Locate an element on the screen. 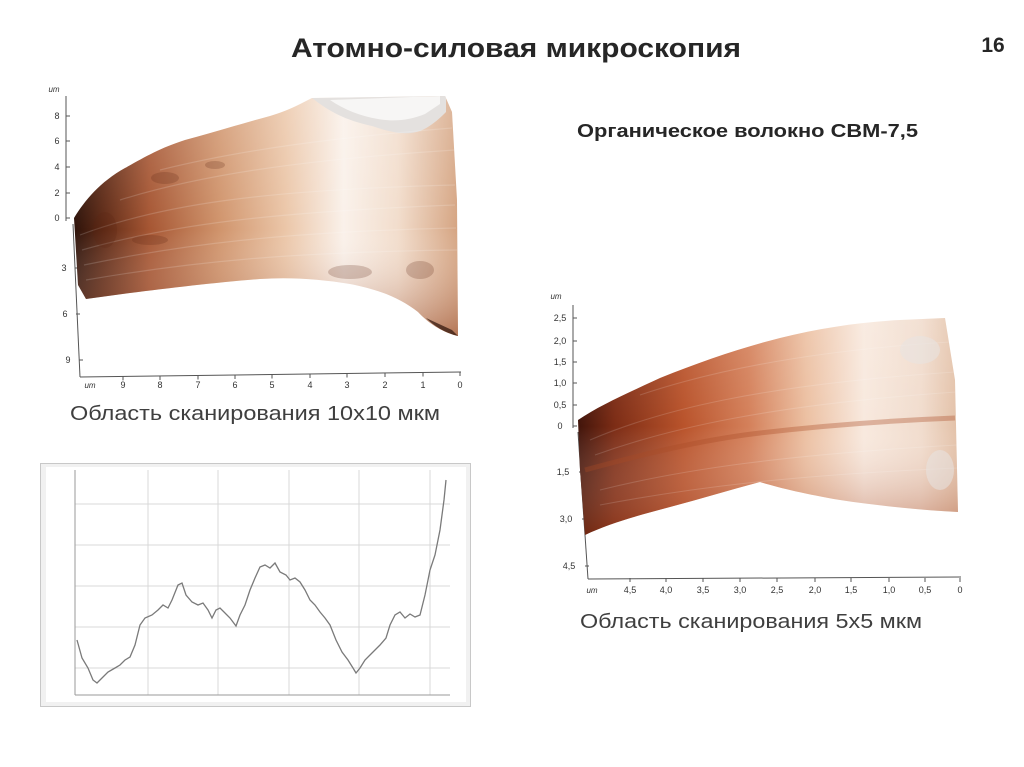 The height and width of the screenshot is (767, 1024). profile-axes is located at coordinates (262, 583).